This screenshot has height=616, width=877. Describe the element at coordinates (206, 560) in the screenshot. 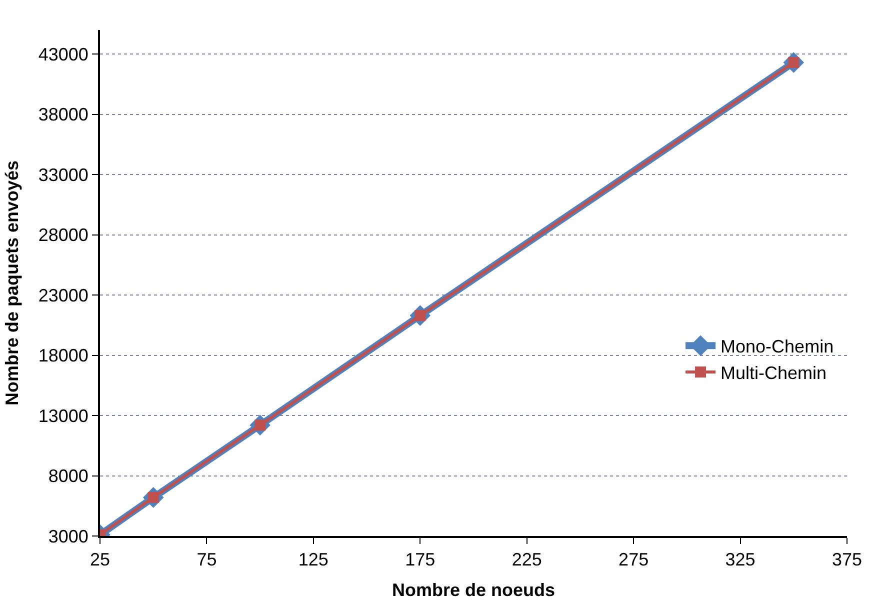

I see `x-tick-label: 75` at that location.